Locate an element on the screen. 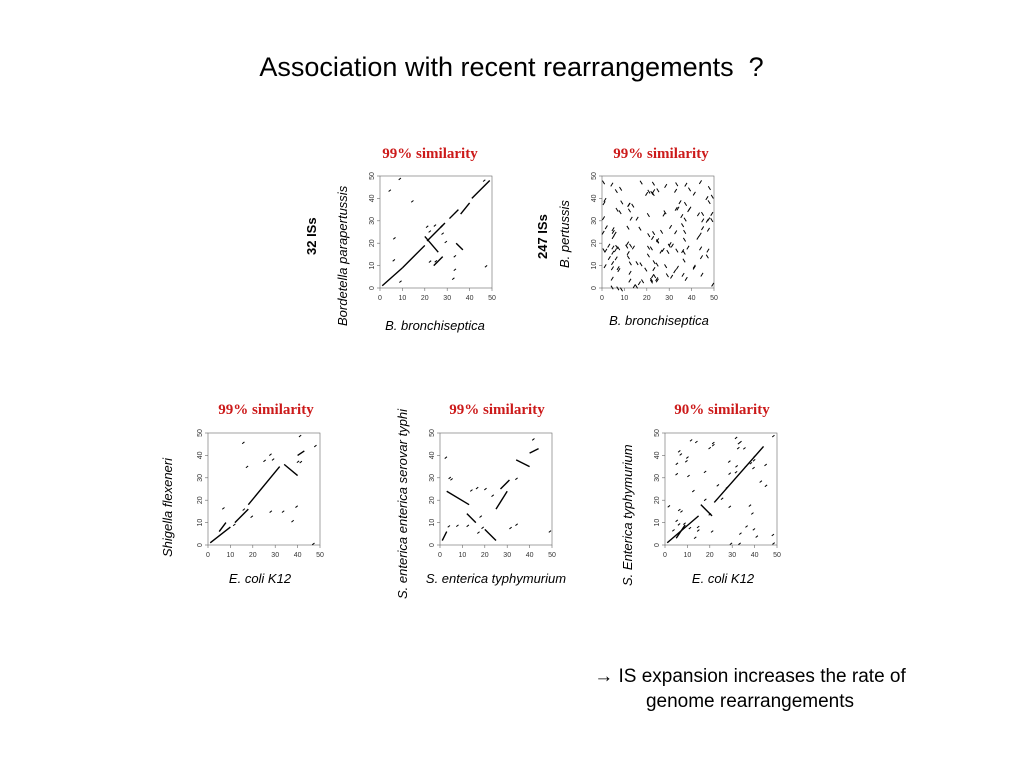 This screenshot has width=1023, height=767. x-axis-label: B. bronchiseptica is located at coordinates (435, 325).